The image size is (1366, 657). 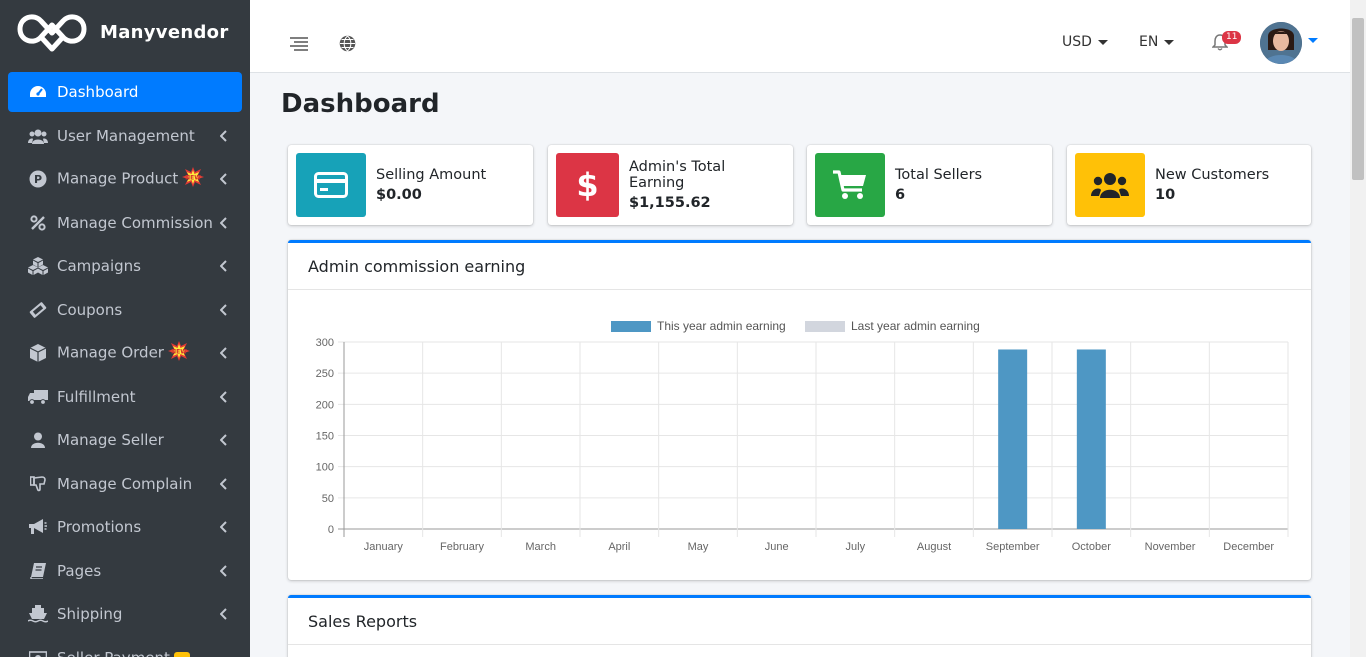 What do you see at coordinates (99, 266) in the screenshot?
I see `sidebar-item-label: Campaigns` at bounding box center [99, 266].